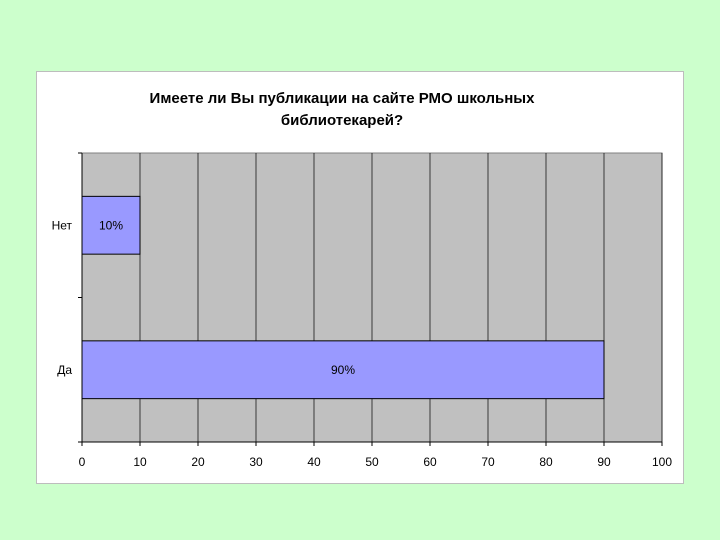 This screenshot has height=540, width=720. Describe the element at coordinates (62, 225) in the screenshot. I see `category-label: Нет` at that location.